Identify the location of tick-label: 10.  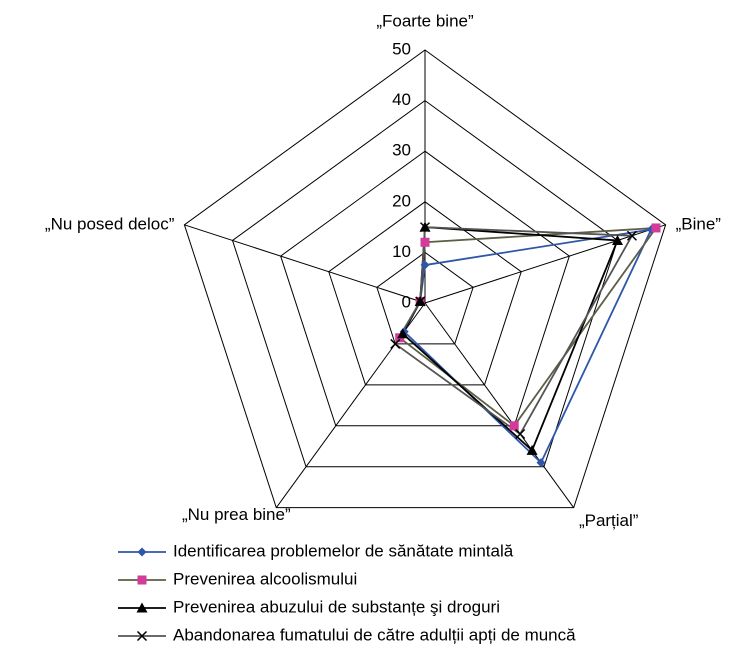
(401, 251).